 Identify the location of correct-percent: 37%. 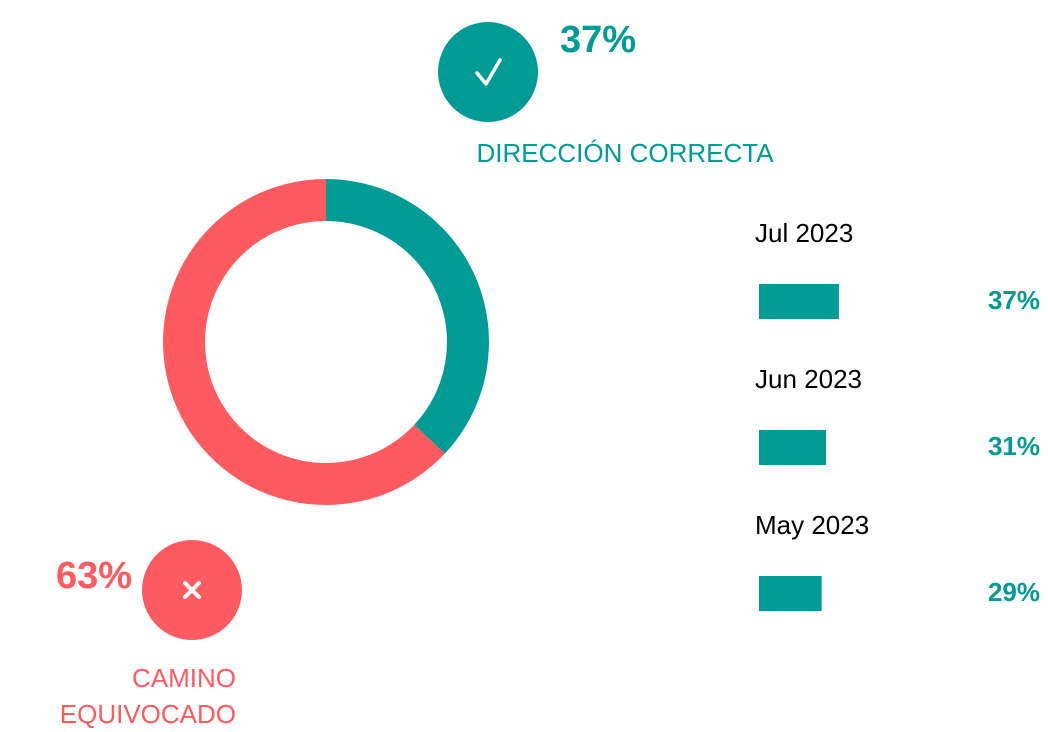
(598, 40).